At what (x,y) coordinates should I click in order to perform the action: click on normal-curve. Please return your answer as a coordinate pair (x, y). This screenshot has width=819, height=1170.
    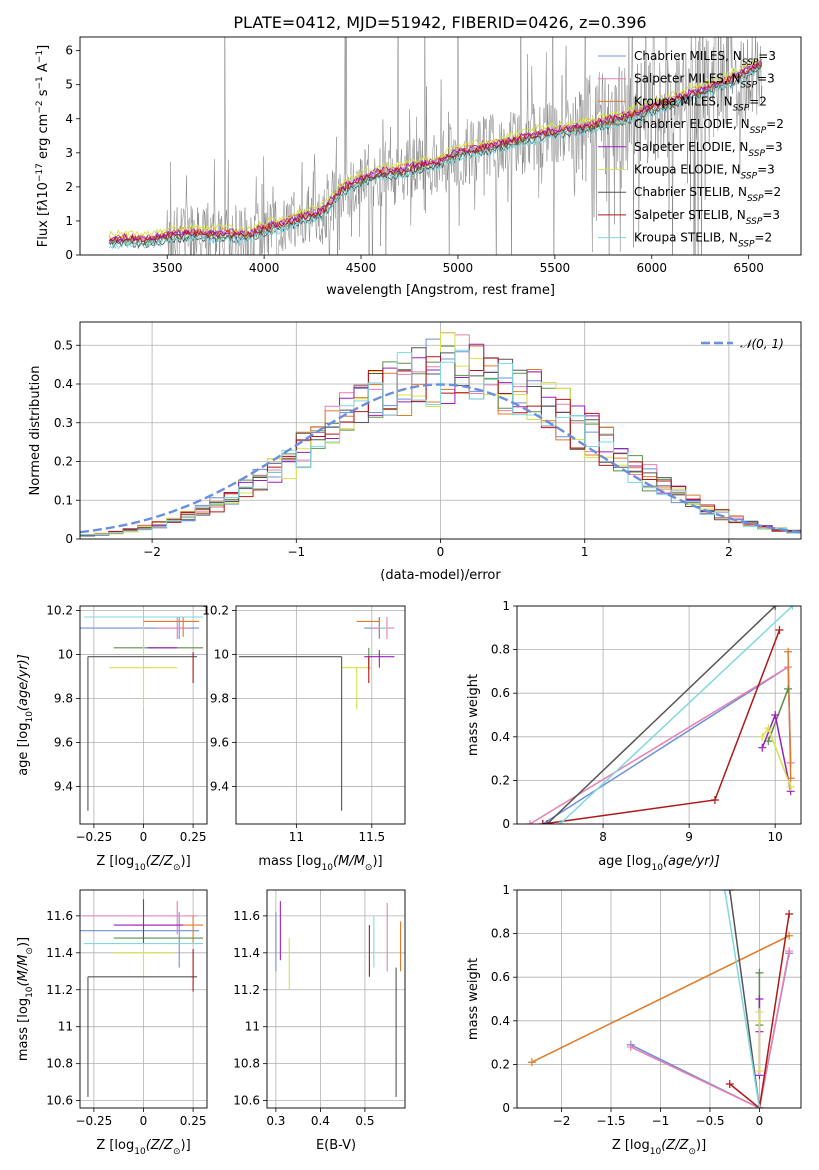
    Looking at the image, I should click on (440, 458).